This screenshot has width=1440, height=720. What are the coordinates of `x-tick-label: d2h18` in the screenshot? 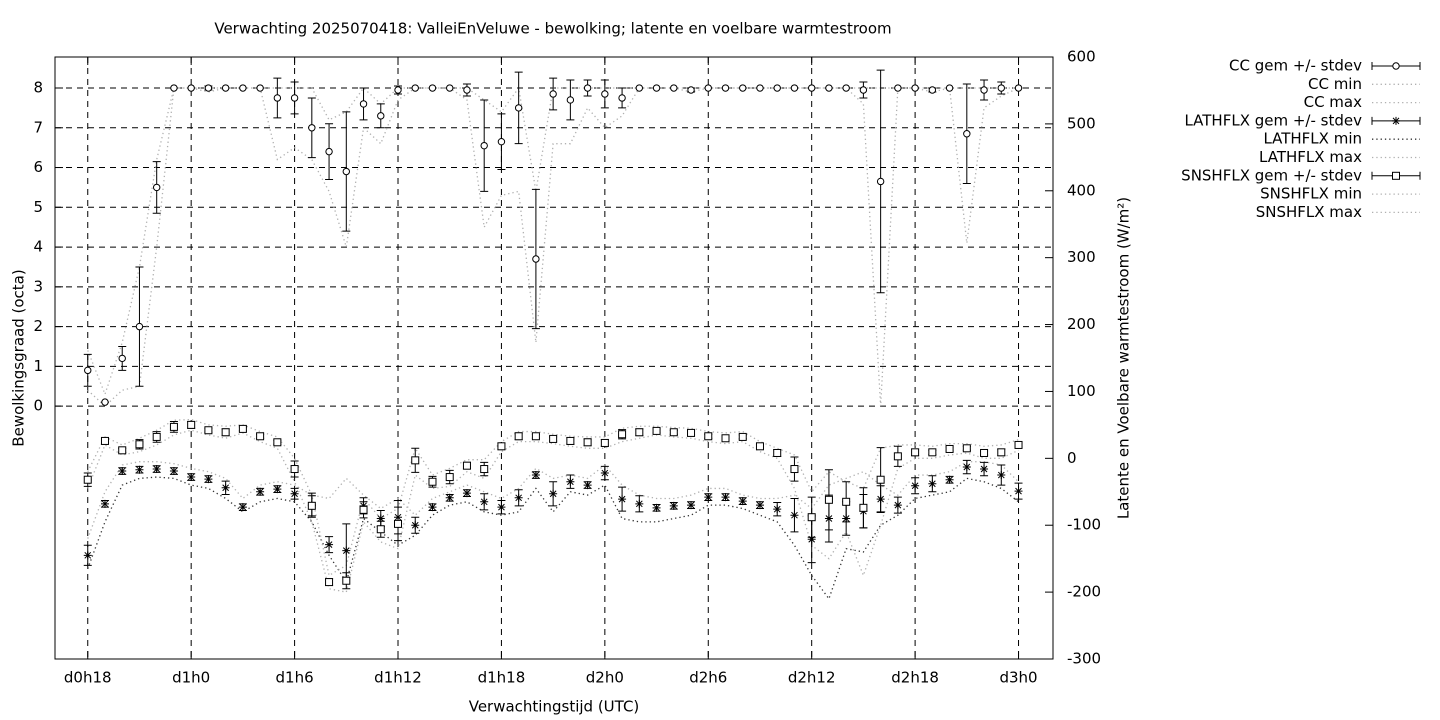 It's located at (915, 678).